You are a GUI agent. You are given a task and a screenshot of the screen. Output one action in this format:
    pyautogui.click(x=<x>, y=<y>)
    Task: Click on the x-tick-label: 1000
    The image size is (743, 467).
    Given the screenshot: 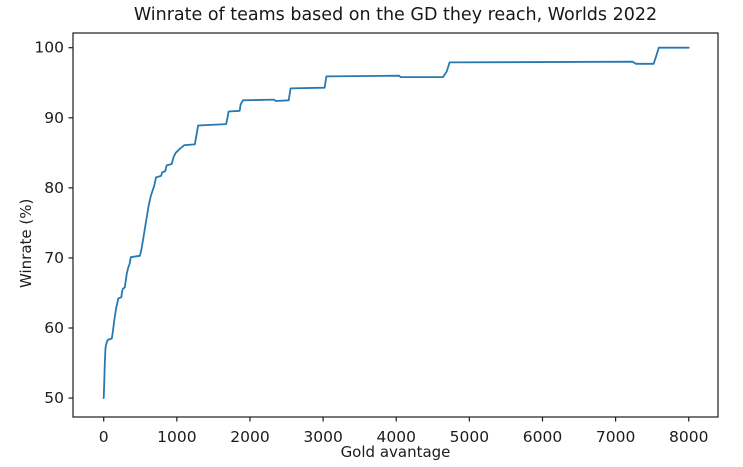 What is the action you would take?
    pyautogui.click(x=176, y=437)
    